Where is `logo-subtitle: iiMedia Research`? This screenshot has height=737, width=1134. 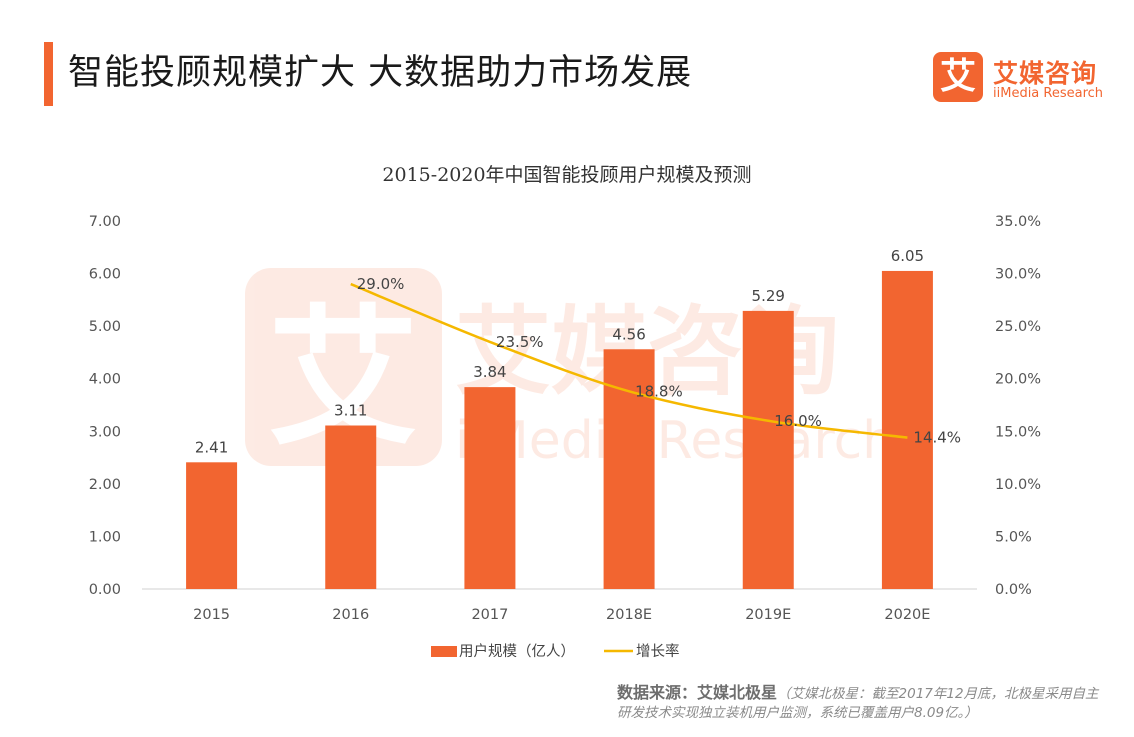
logo-subtitle: iiMedia Research is located at coordinates (1048, 93).